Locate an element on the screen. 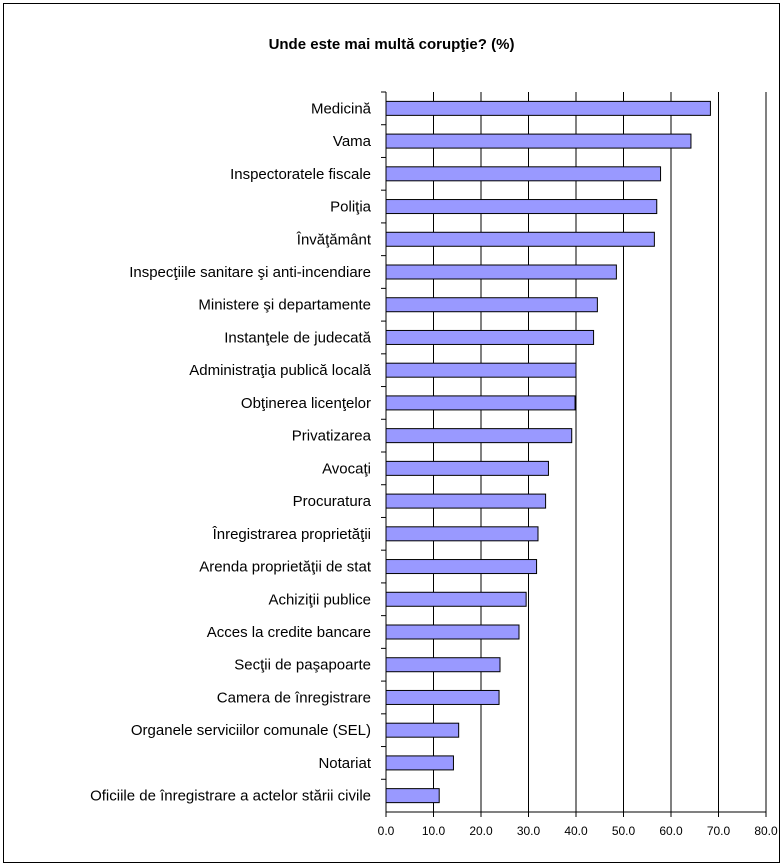 Image resolution: width=783 pixels, height=863 pixels. category-label: Camera de înregistrare is located at coordinates (294, 697).